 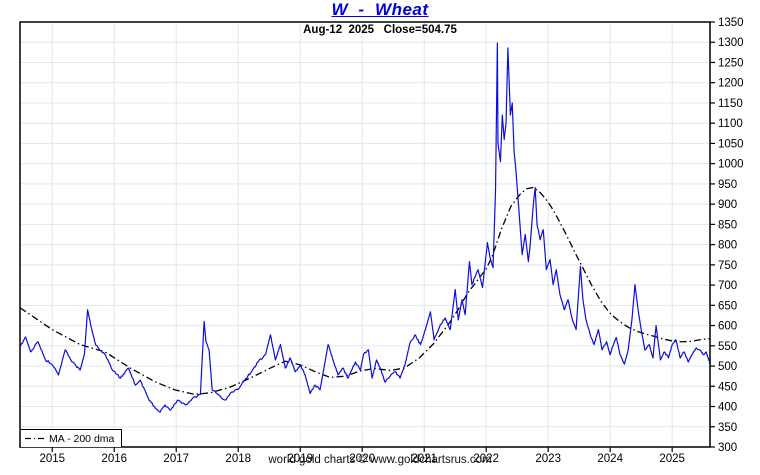 I want to click on y-axis-tick-label: 1250, so click(x=731, y=63).